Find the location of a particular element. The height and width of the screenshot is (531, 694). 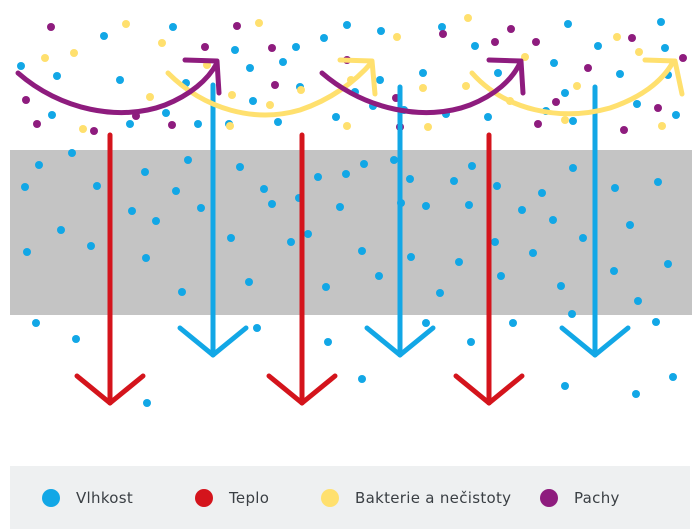

heat-swatch-icon is located at coordinates (204, 497).